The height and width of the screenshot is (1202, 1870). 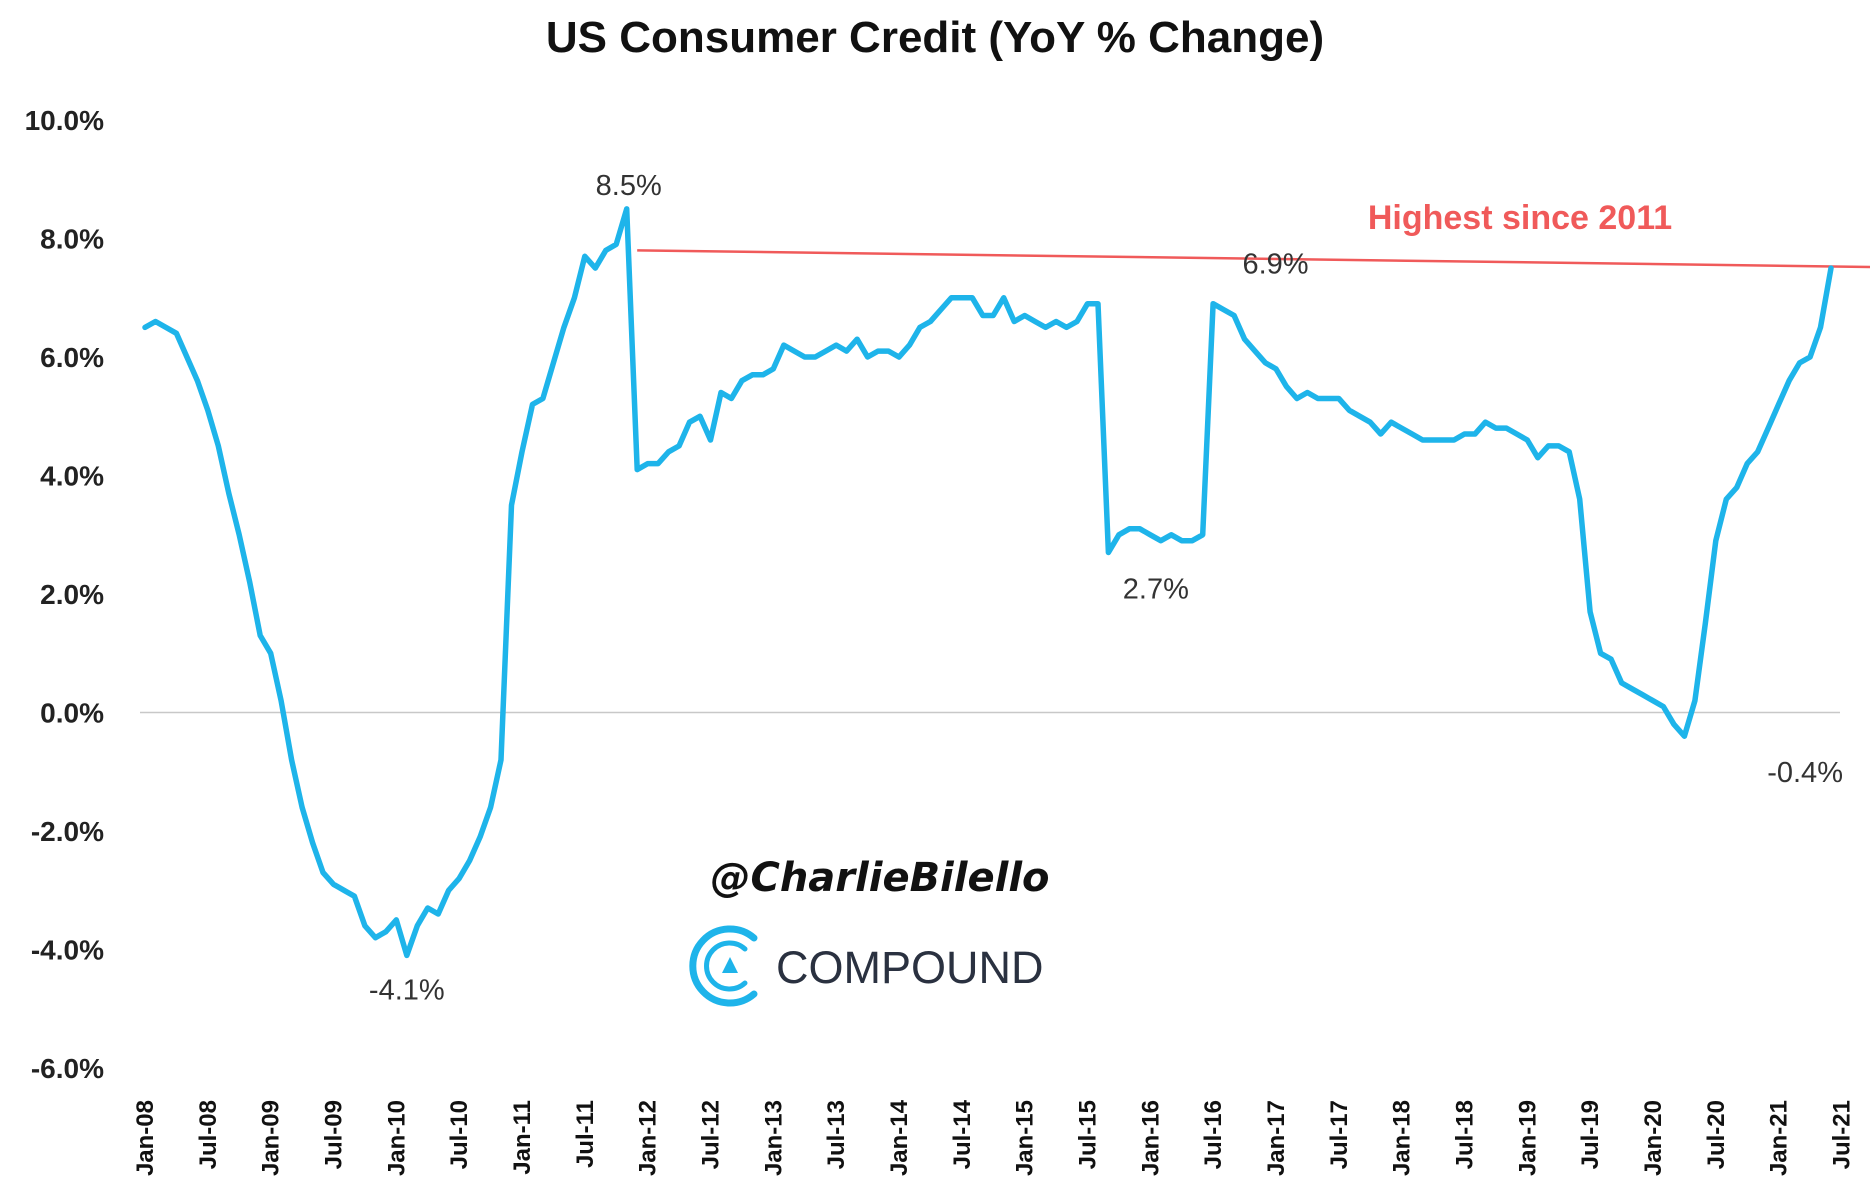 I want to click on y-tick-label: -6.0%, so click(x=67, y=1068).